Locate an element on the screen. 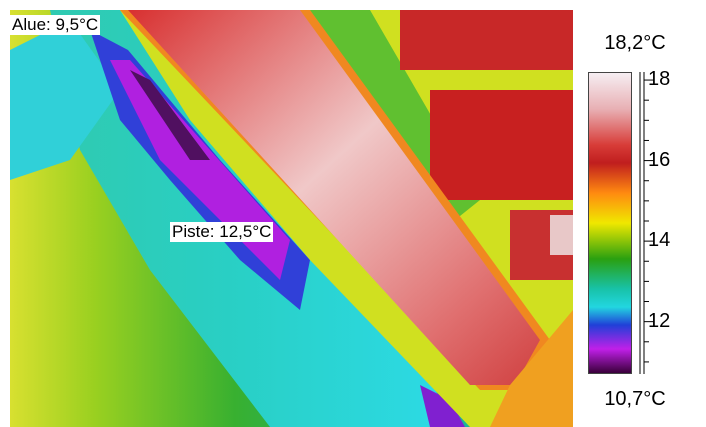 The width and height of the screenshot is (706, 427). scale-tick-label: 12 is located at coordinates (659, 320).